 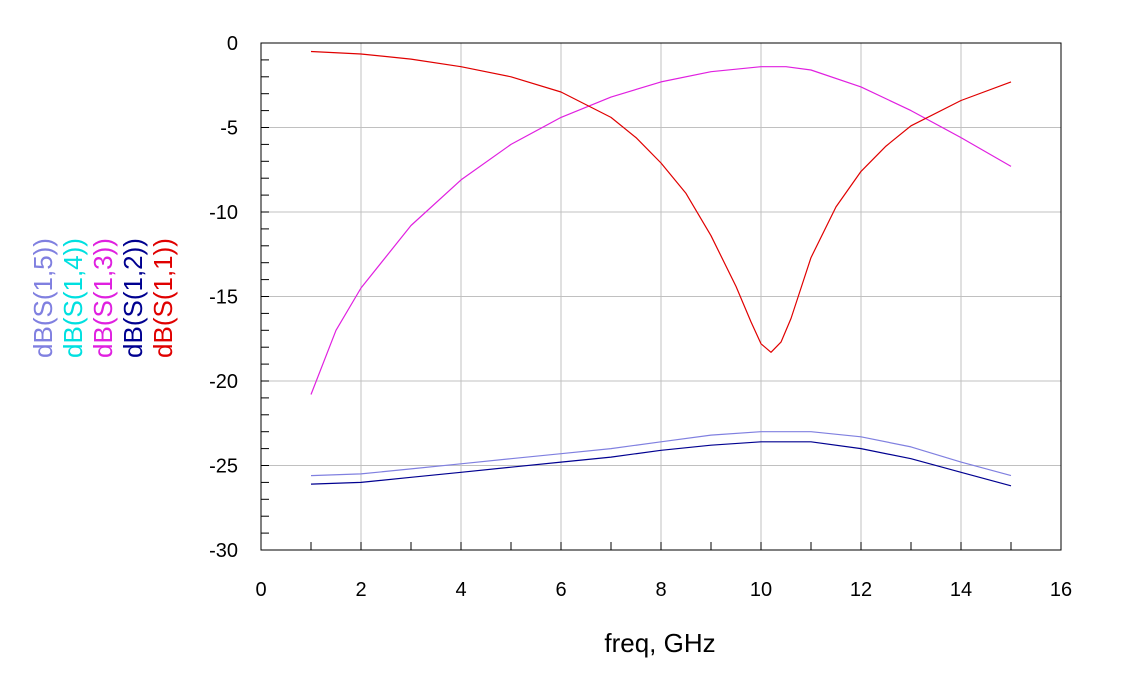 I want to click on legend-entry: dB(S(1,1)), so click(x=163, y=298).